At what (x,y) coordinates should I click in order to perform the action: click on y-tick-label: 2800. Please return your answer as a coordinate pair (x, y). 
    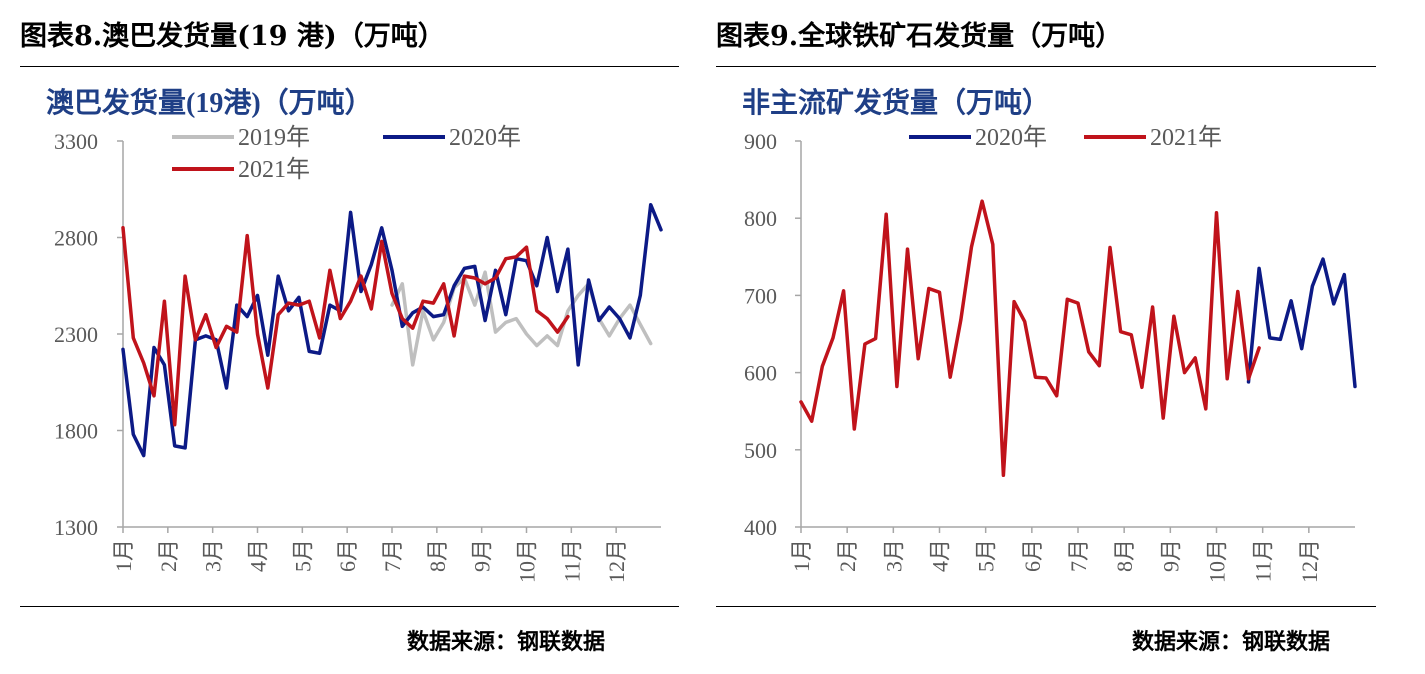
    Looking at the image, I should click on (76, 238).